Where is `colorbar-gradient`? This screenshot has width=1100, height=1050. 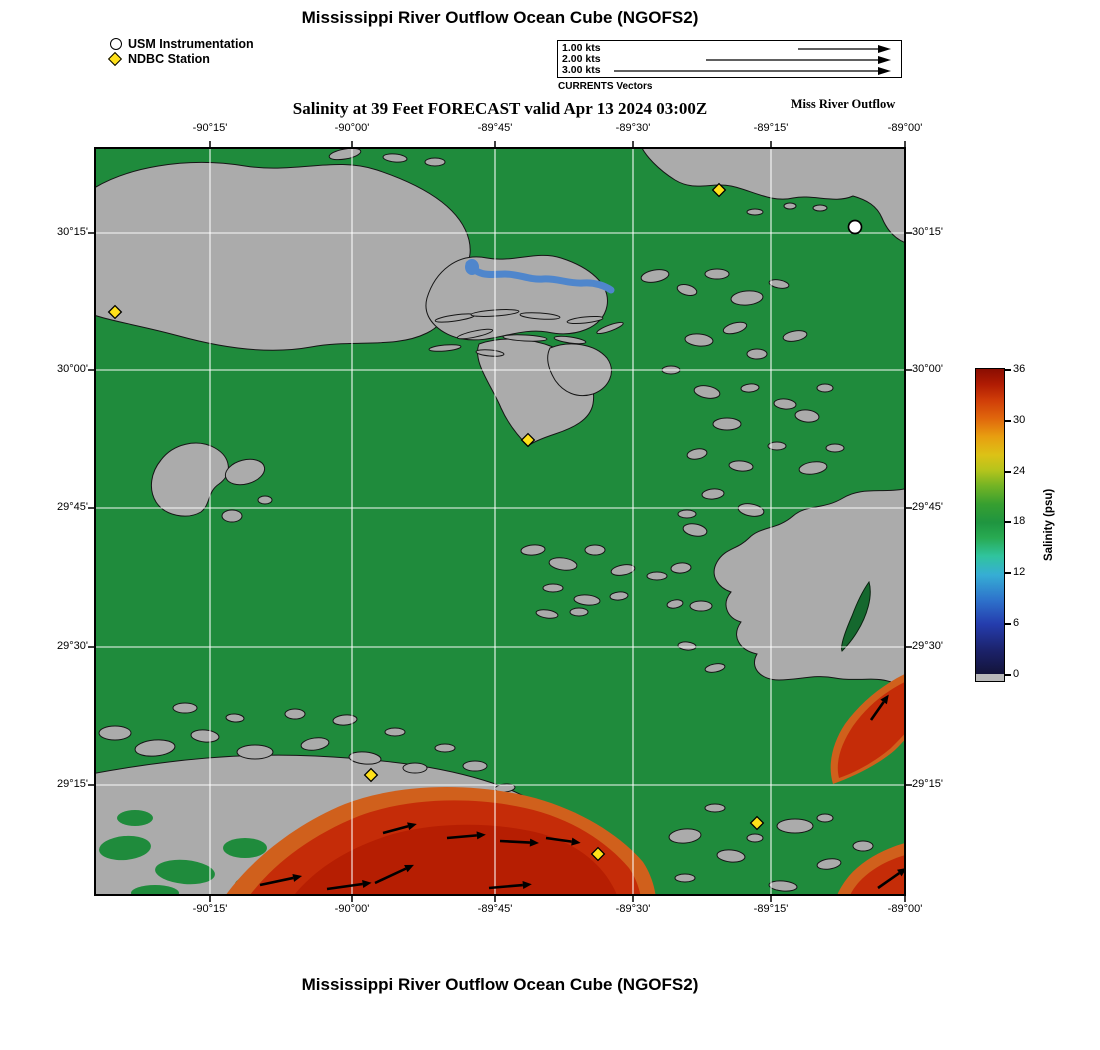 colorbar-gradient is located at coordinates (990, 522).